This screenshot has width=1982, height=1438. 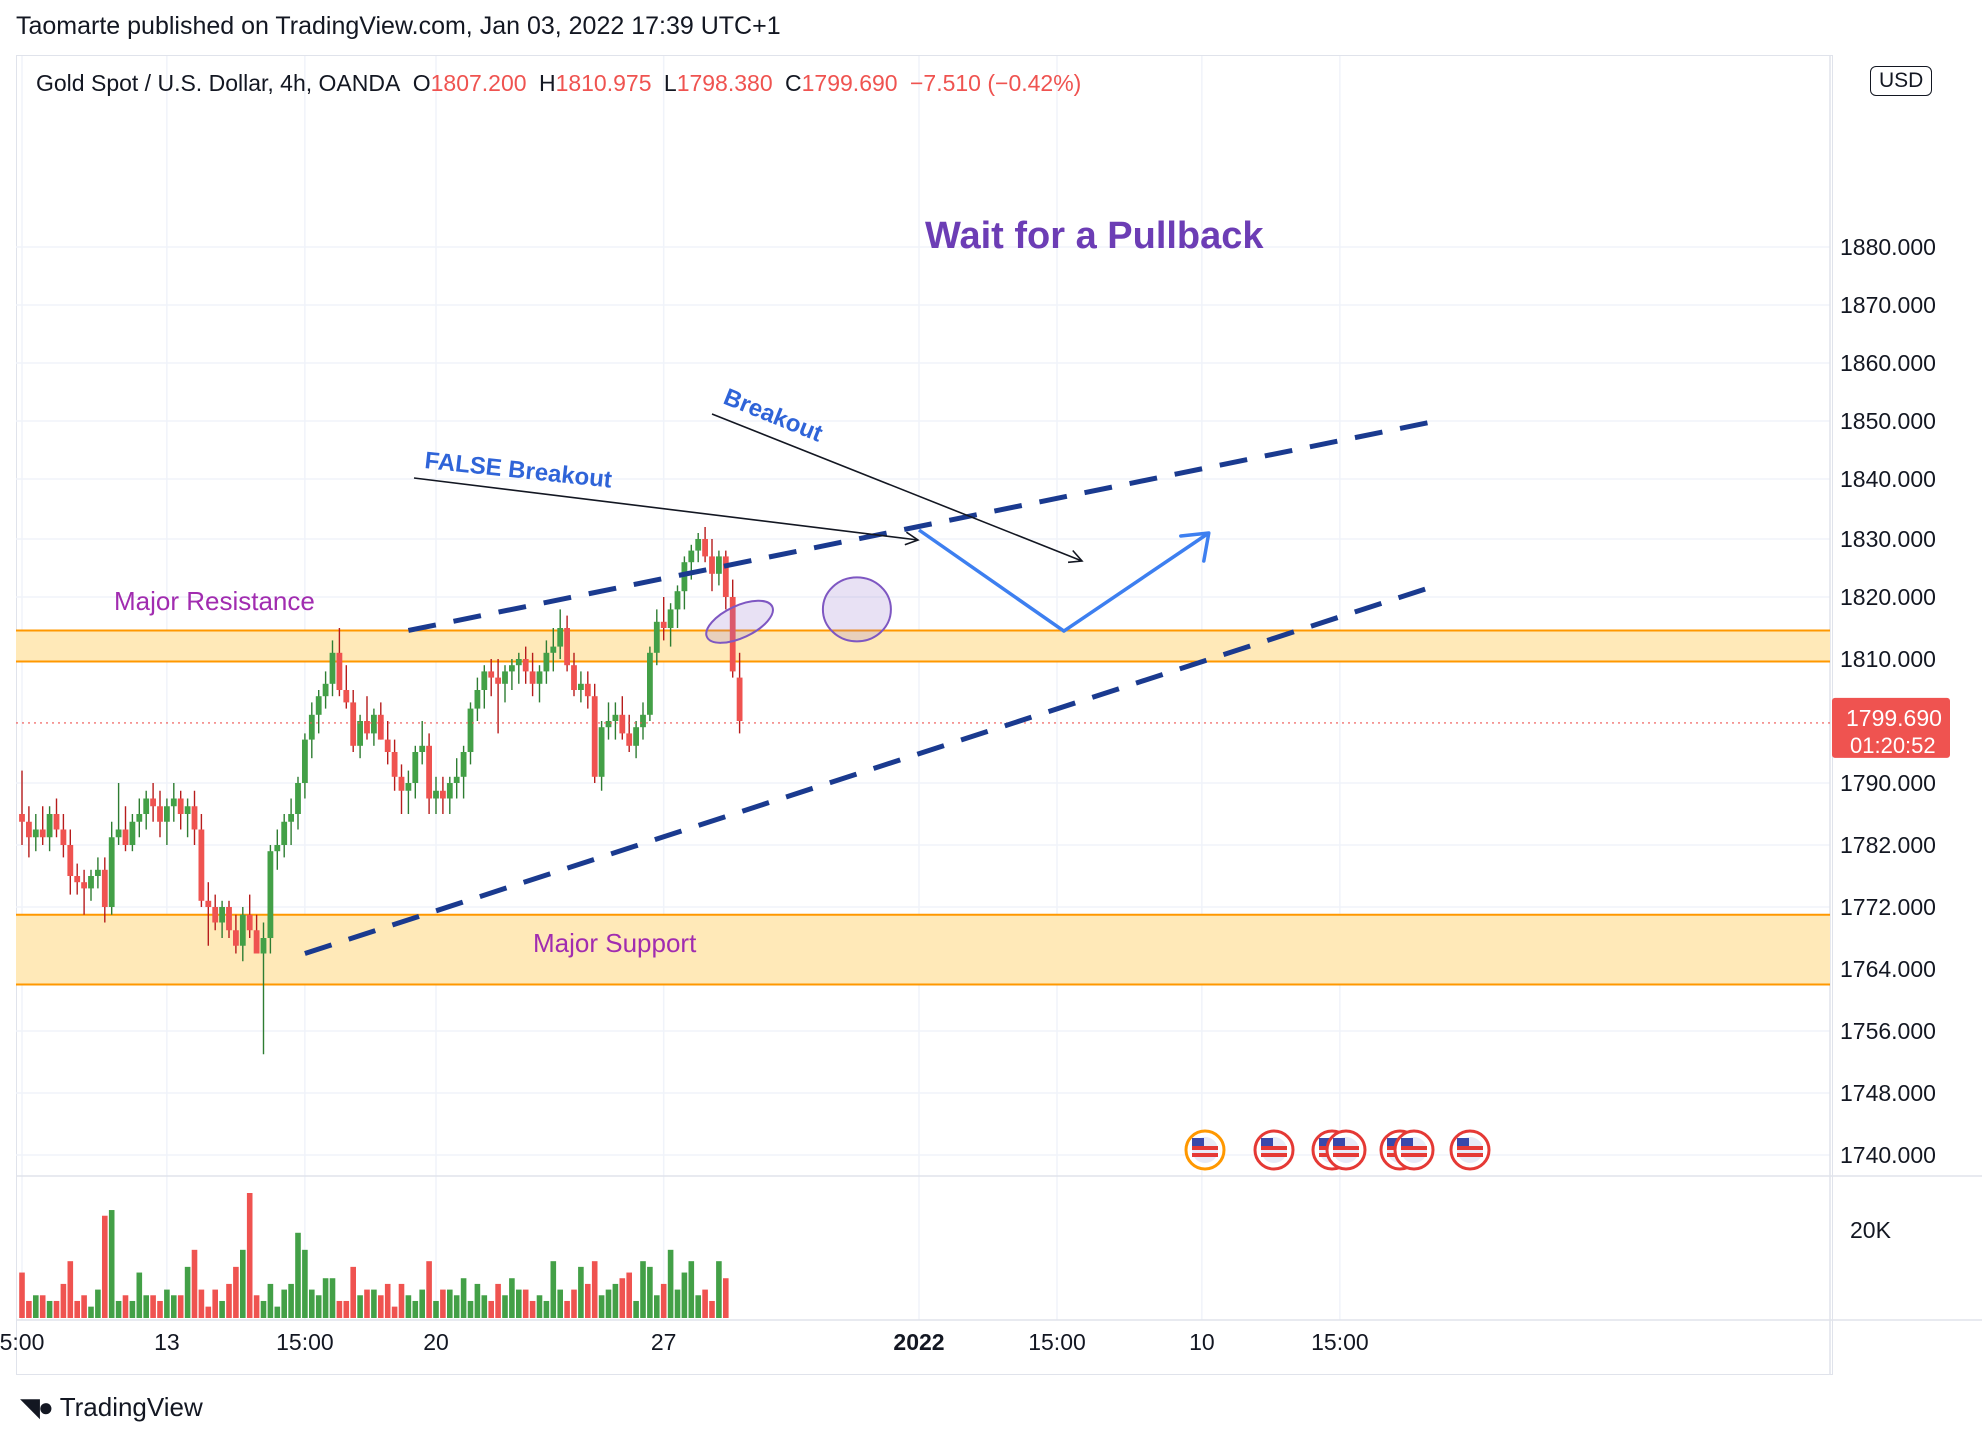 I want to click on time-tick-label: 15:00, so click(x=1340, y=1342).